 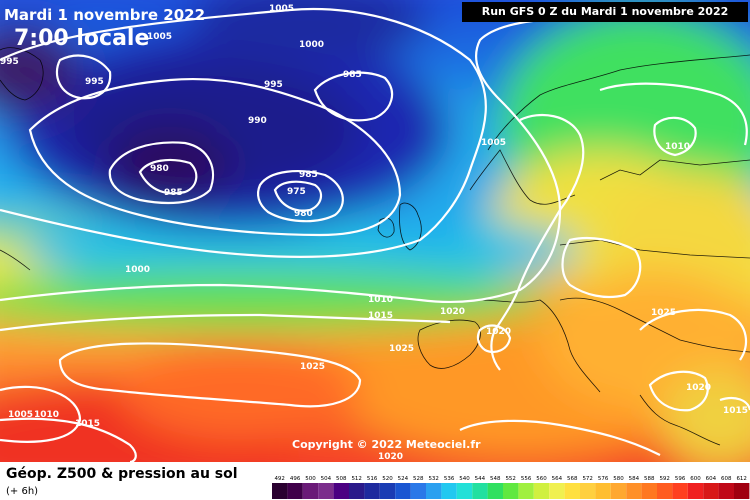 What do you see at coordinates (82, 38) in the screenshot?
I see `forecast-time: 7:00 locale` at bounding box center [82, 38].